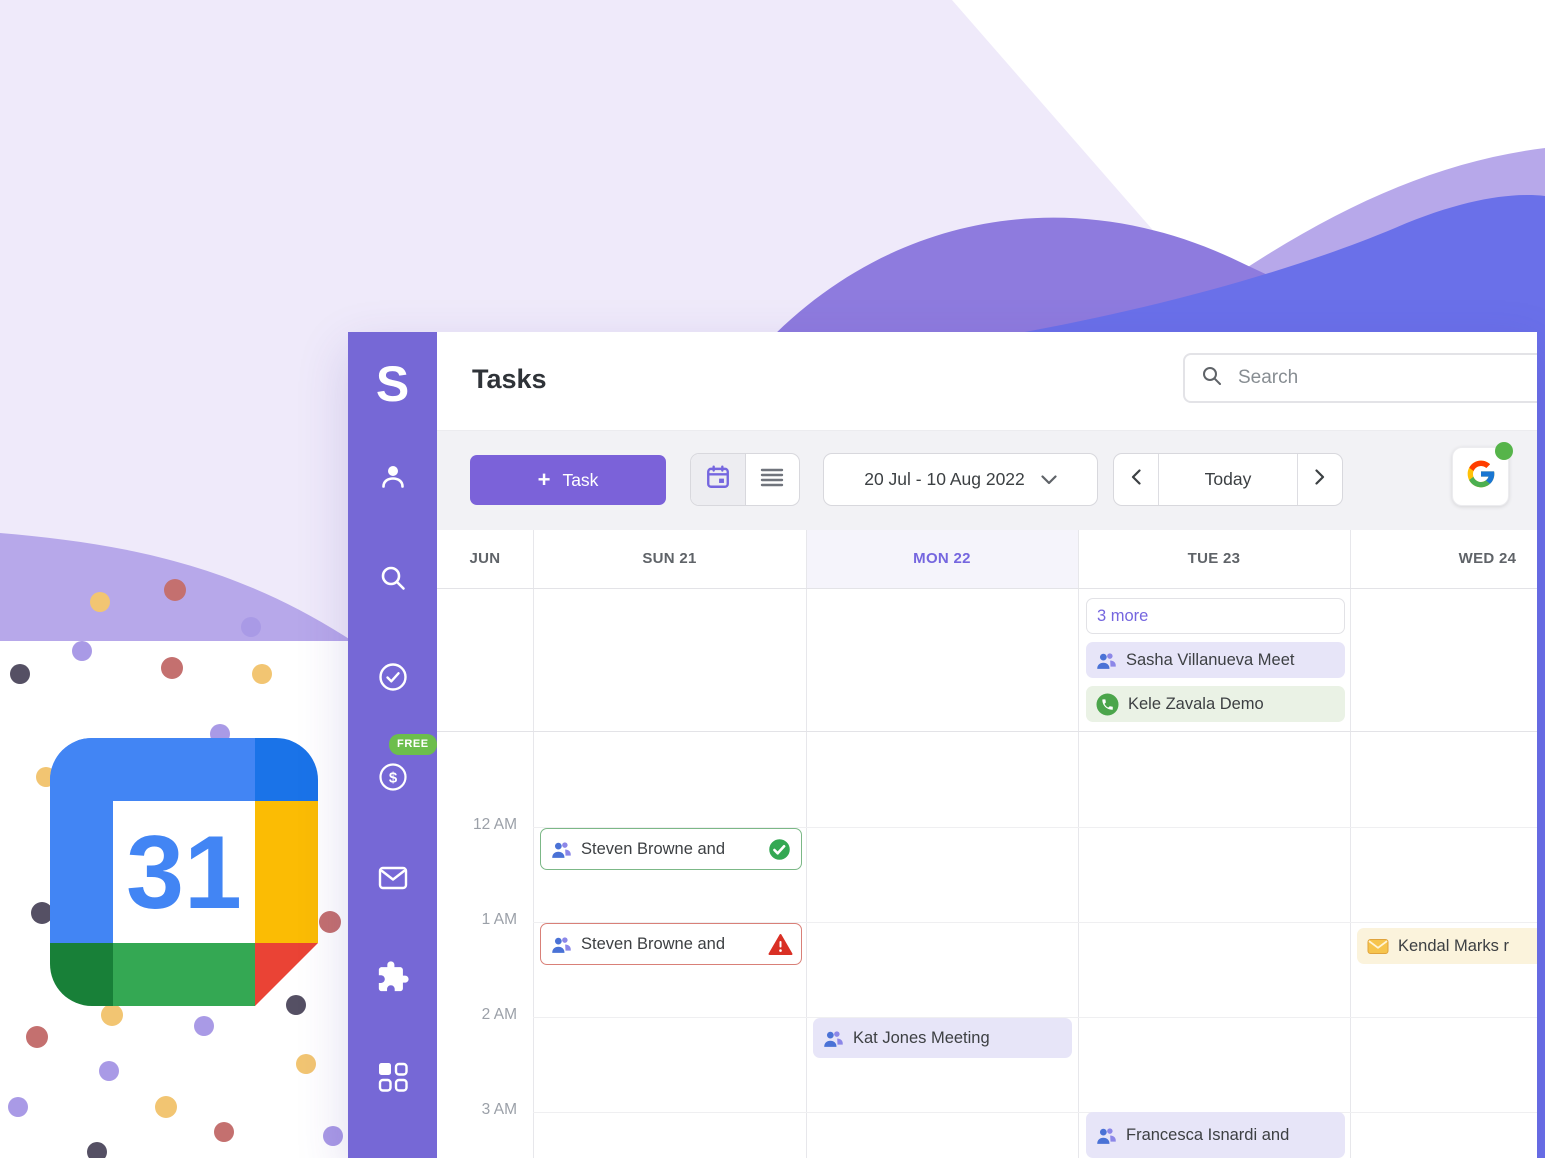 The height and width of the screenshot is (1158, 1545). I want to click on search-input, so click(1386, 378).